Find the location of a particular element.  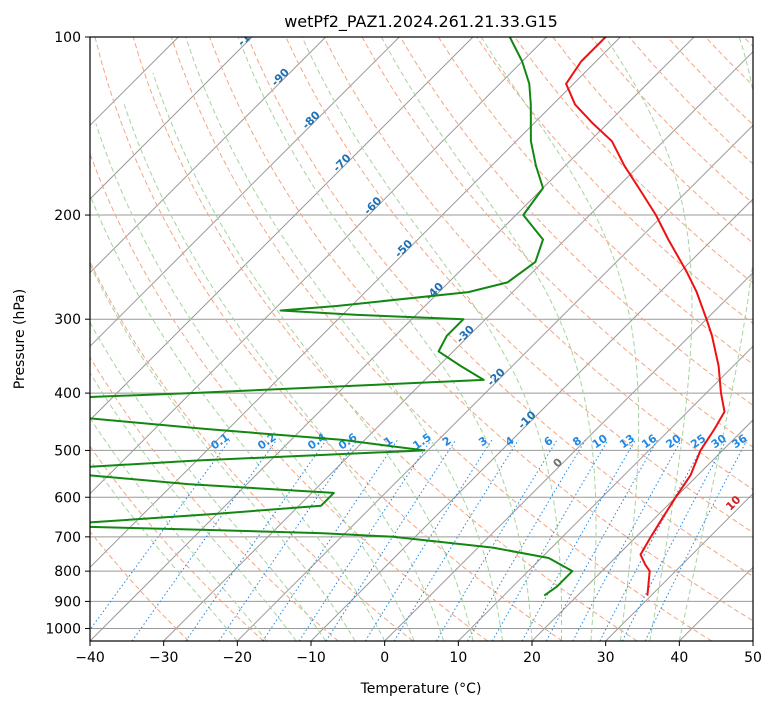

y-tick-label: 1000 is located at coordinates (63, 629).